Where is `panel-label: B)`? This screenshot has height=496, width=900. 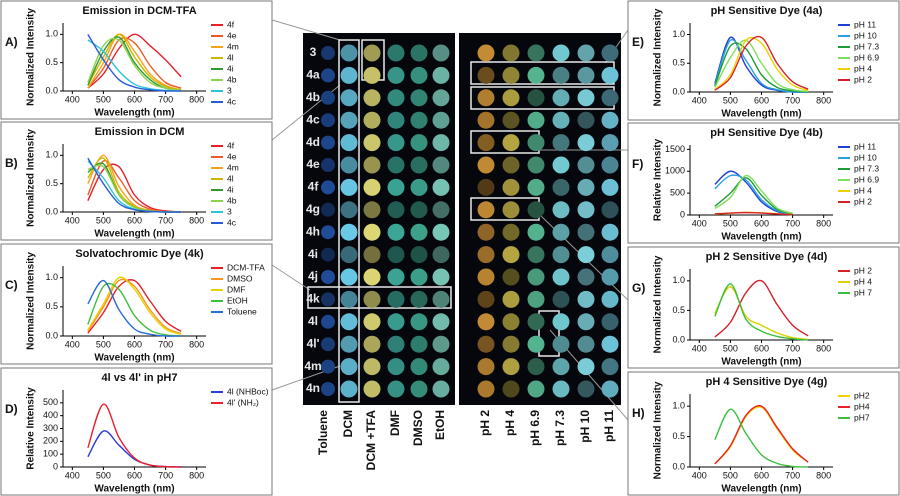 panel-label: B) is located at coordinates (11, 163).